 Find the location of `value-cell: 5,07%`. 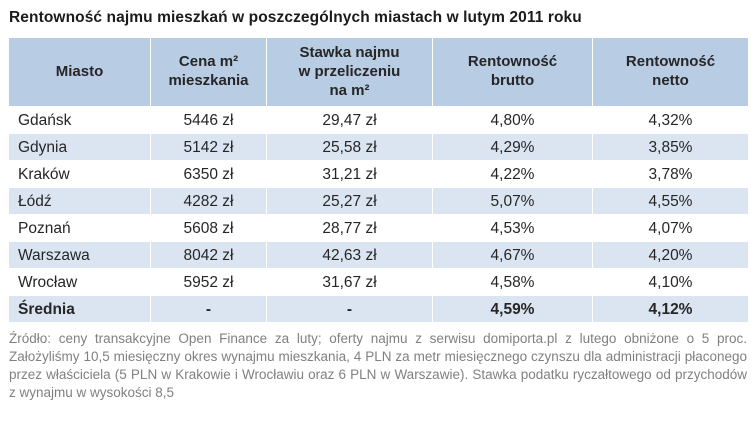

value-cell: 5,07% is located at coordinates (512, 201).